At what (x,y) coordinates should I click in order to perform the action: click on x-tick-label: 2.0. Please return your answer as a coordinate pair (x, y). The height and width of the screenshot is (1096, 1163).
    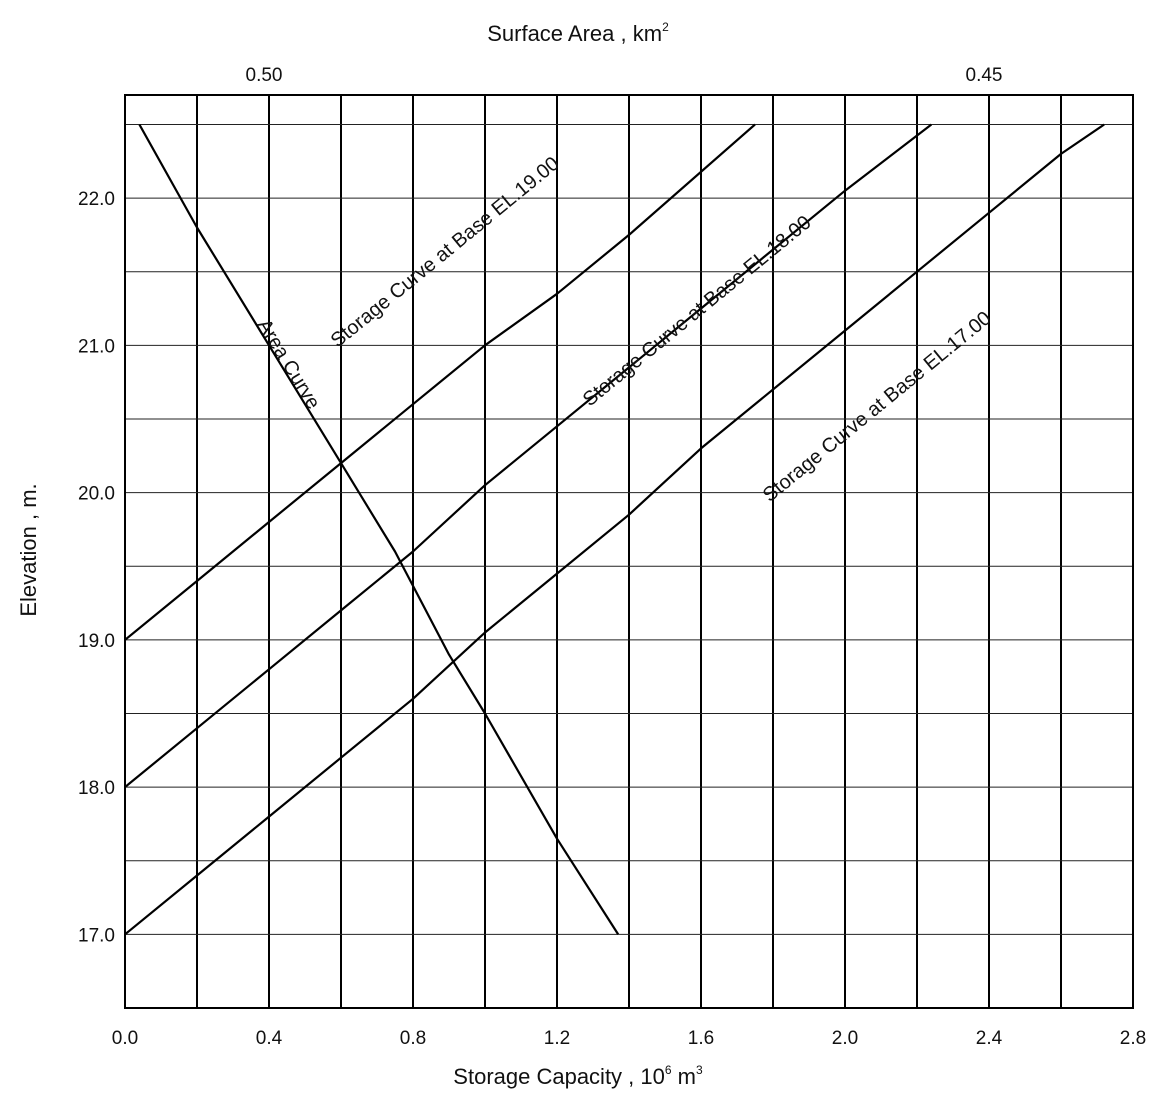
    Looking at the image, I should click on (845, 1038).